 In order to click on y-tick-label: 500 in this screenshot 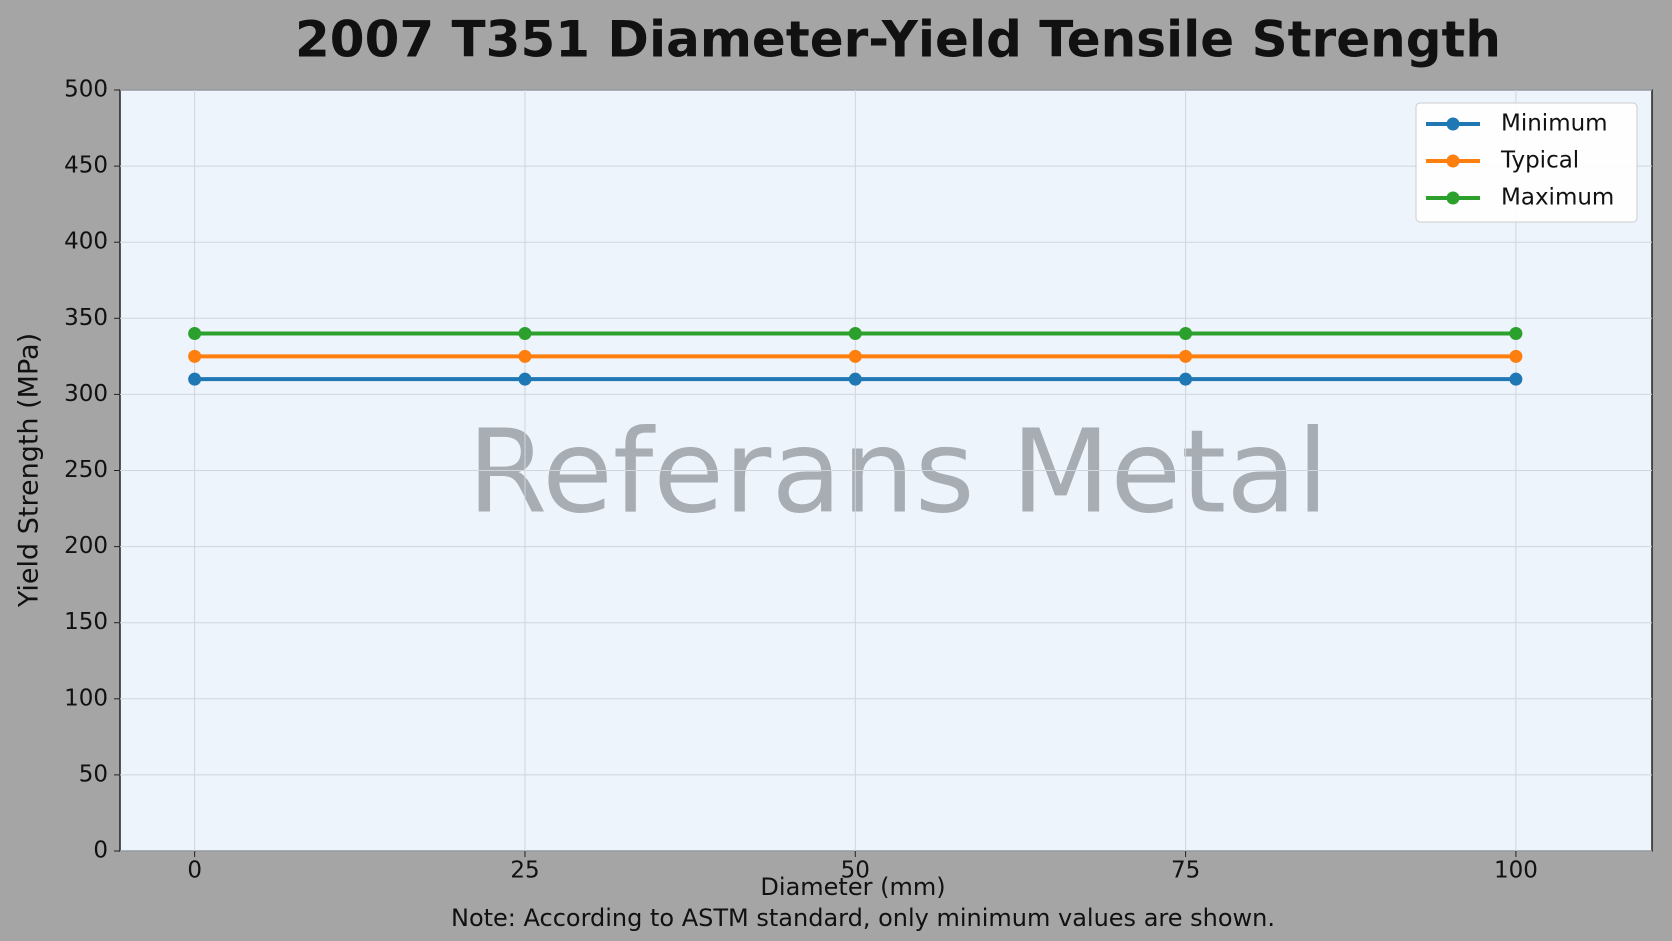, I will do `click(86, 90)`.